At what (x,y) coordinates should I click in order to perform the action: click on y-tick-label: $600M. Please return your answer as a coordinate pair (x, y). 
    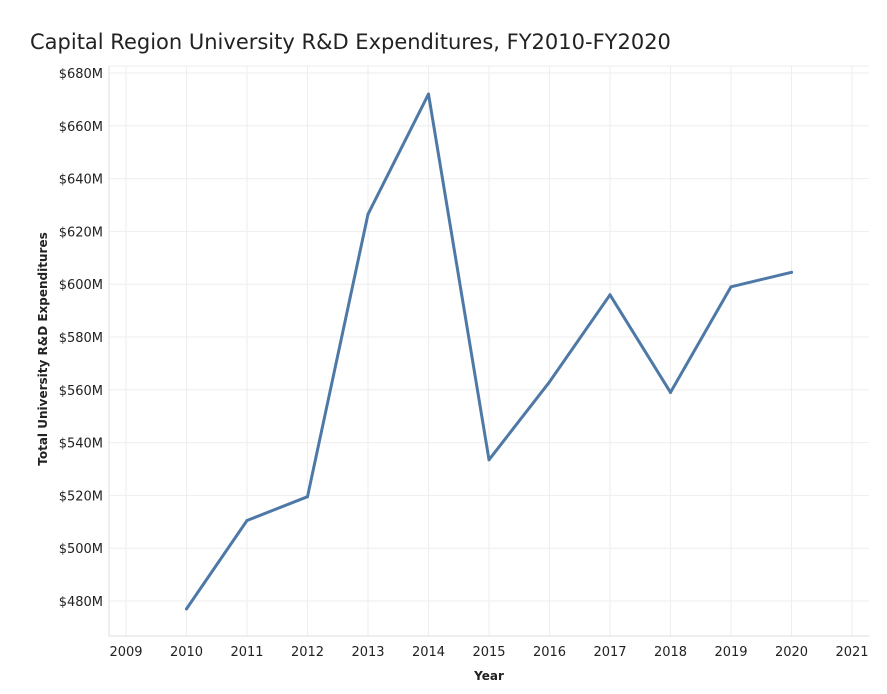
    Looking at the image, I should click on (81, 285).